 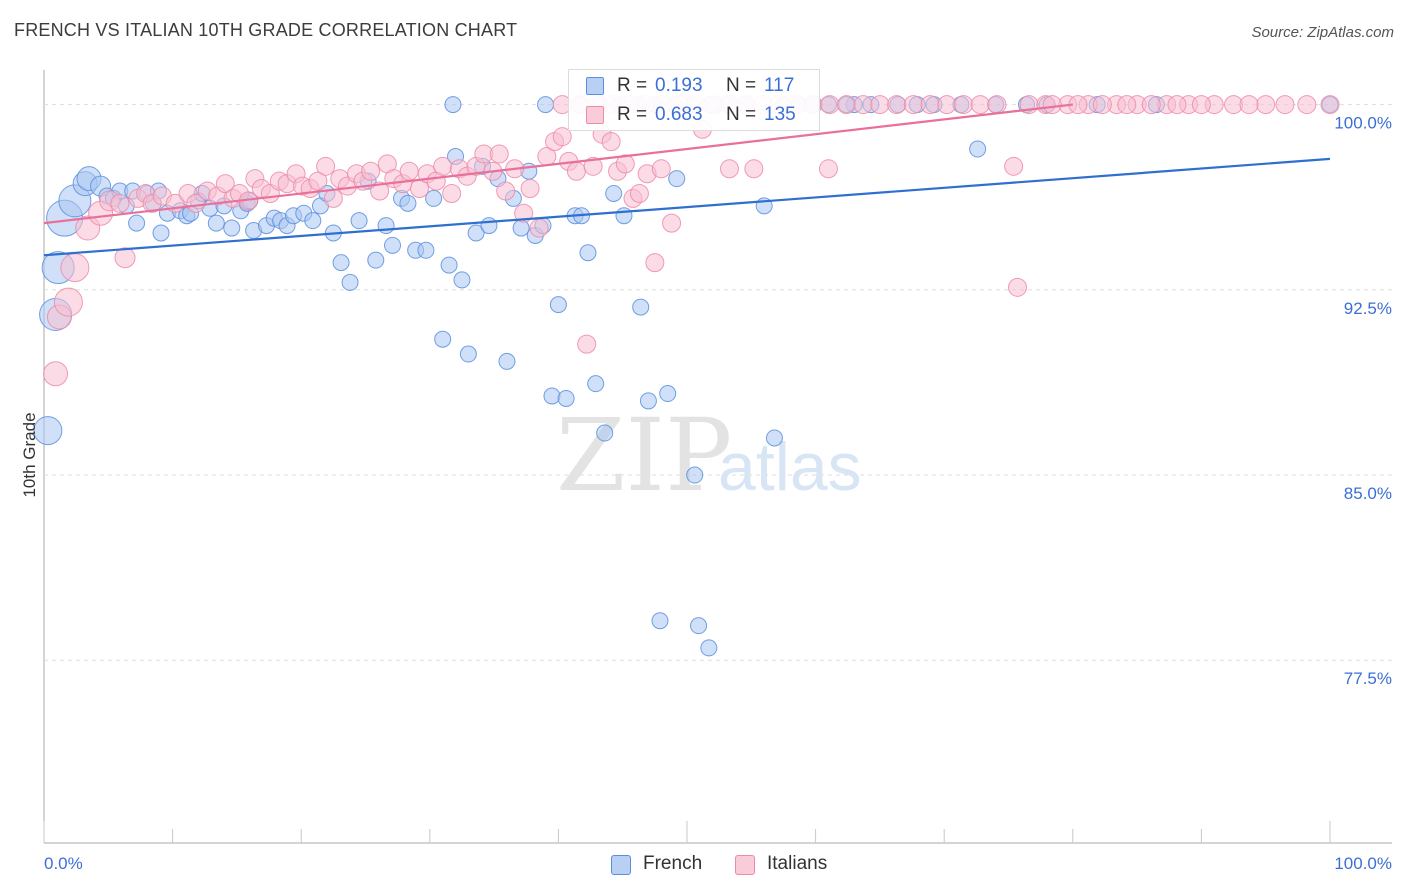 I want to click on y-tick-label: 85.0%, so click(x=1368, y=493).